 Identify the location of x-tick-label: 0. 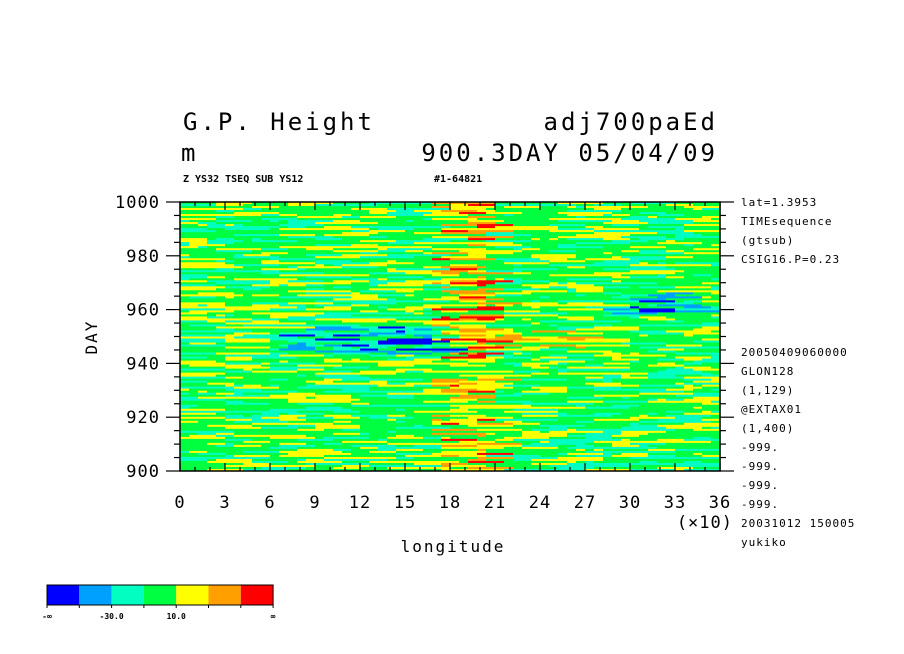
(179, 503).